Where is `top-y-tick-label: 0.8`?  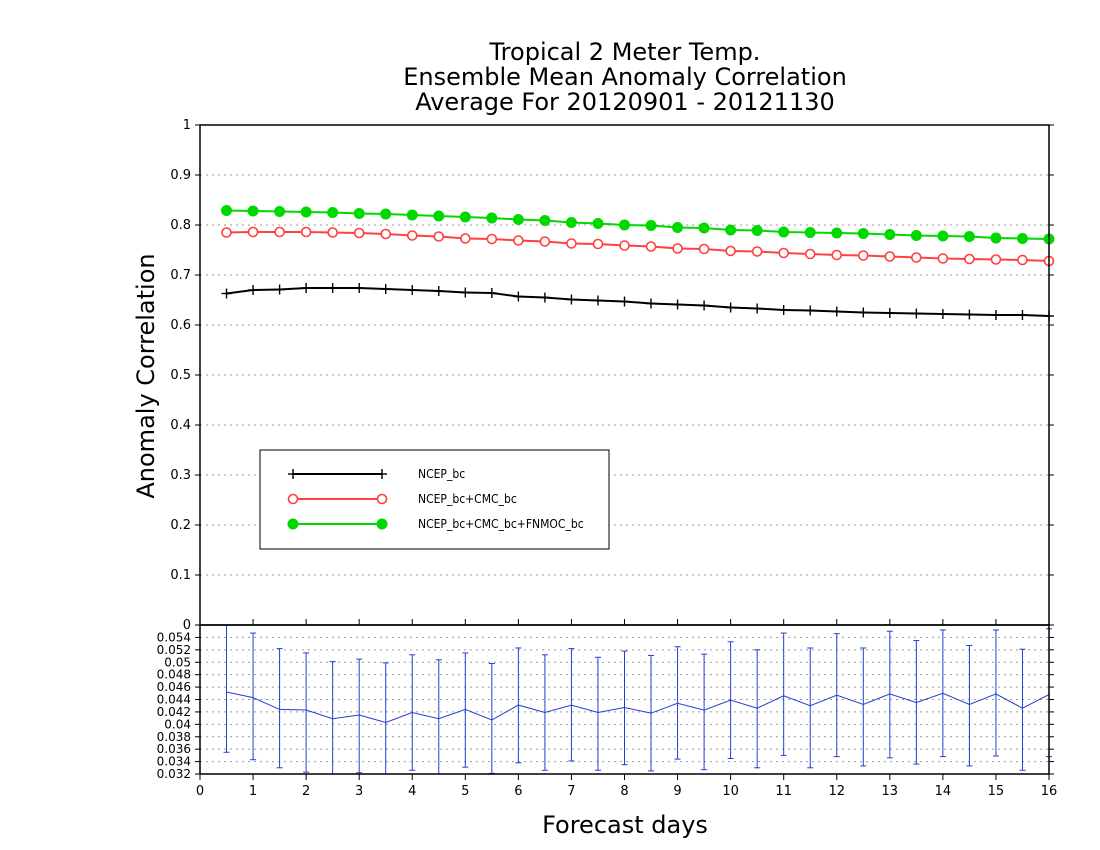 top-y-tick-label: 0.8 is located at coordinates (180, 225).